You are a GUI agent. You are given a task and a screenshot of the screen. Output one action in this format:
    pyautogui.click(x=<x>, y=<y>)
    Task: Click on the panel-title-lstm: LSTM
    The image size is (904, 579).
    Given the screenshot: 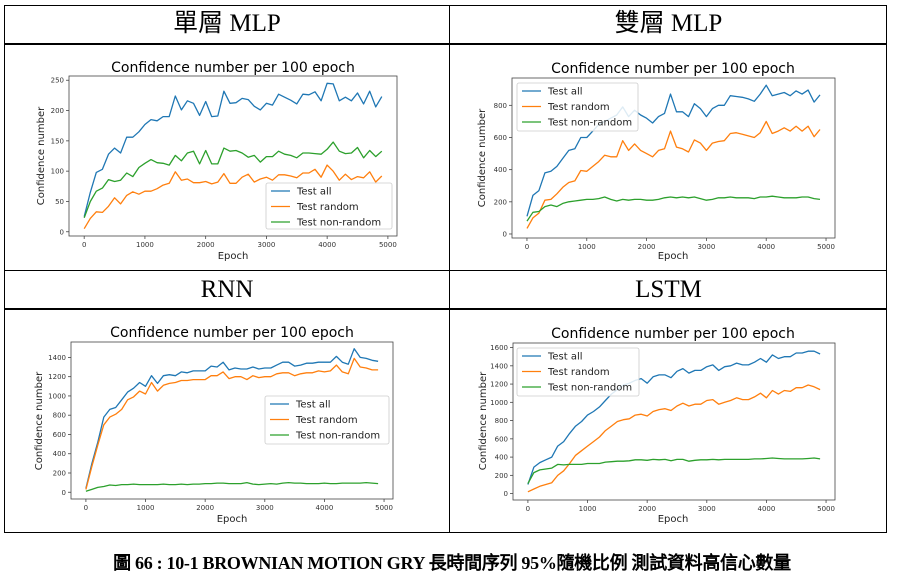 What is the action you would take?
    pyautogui.click(x=668, y=289)
    